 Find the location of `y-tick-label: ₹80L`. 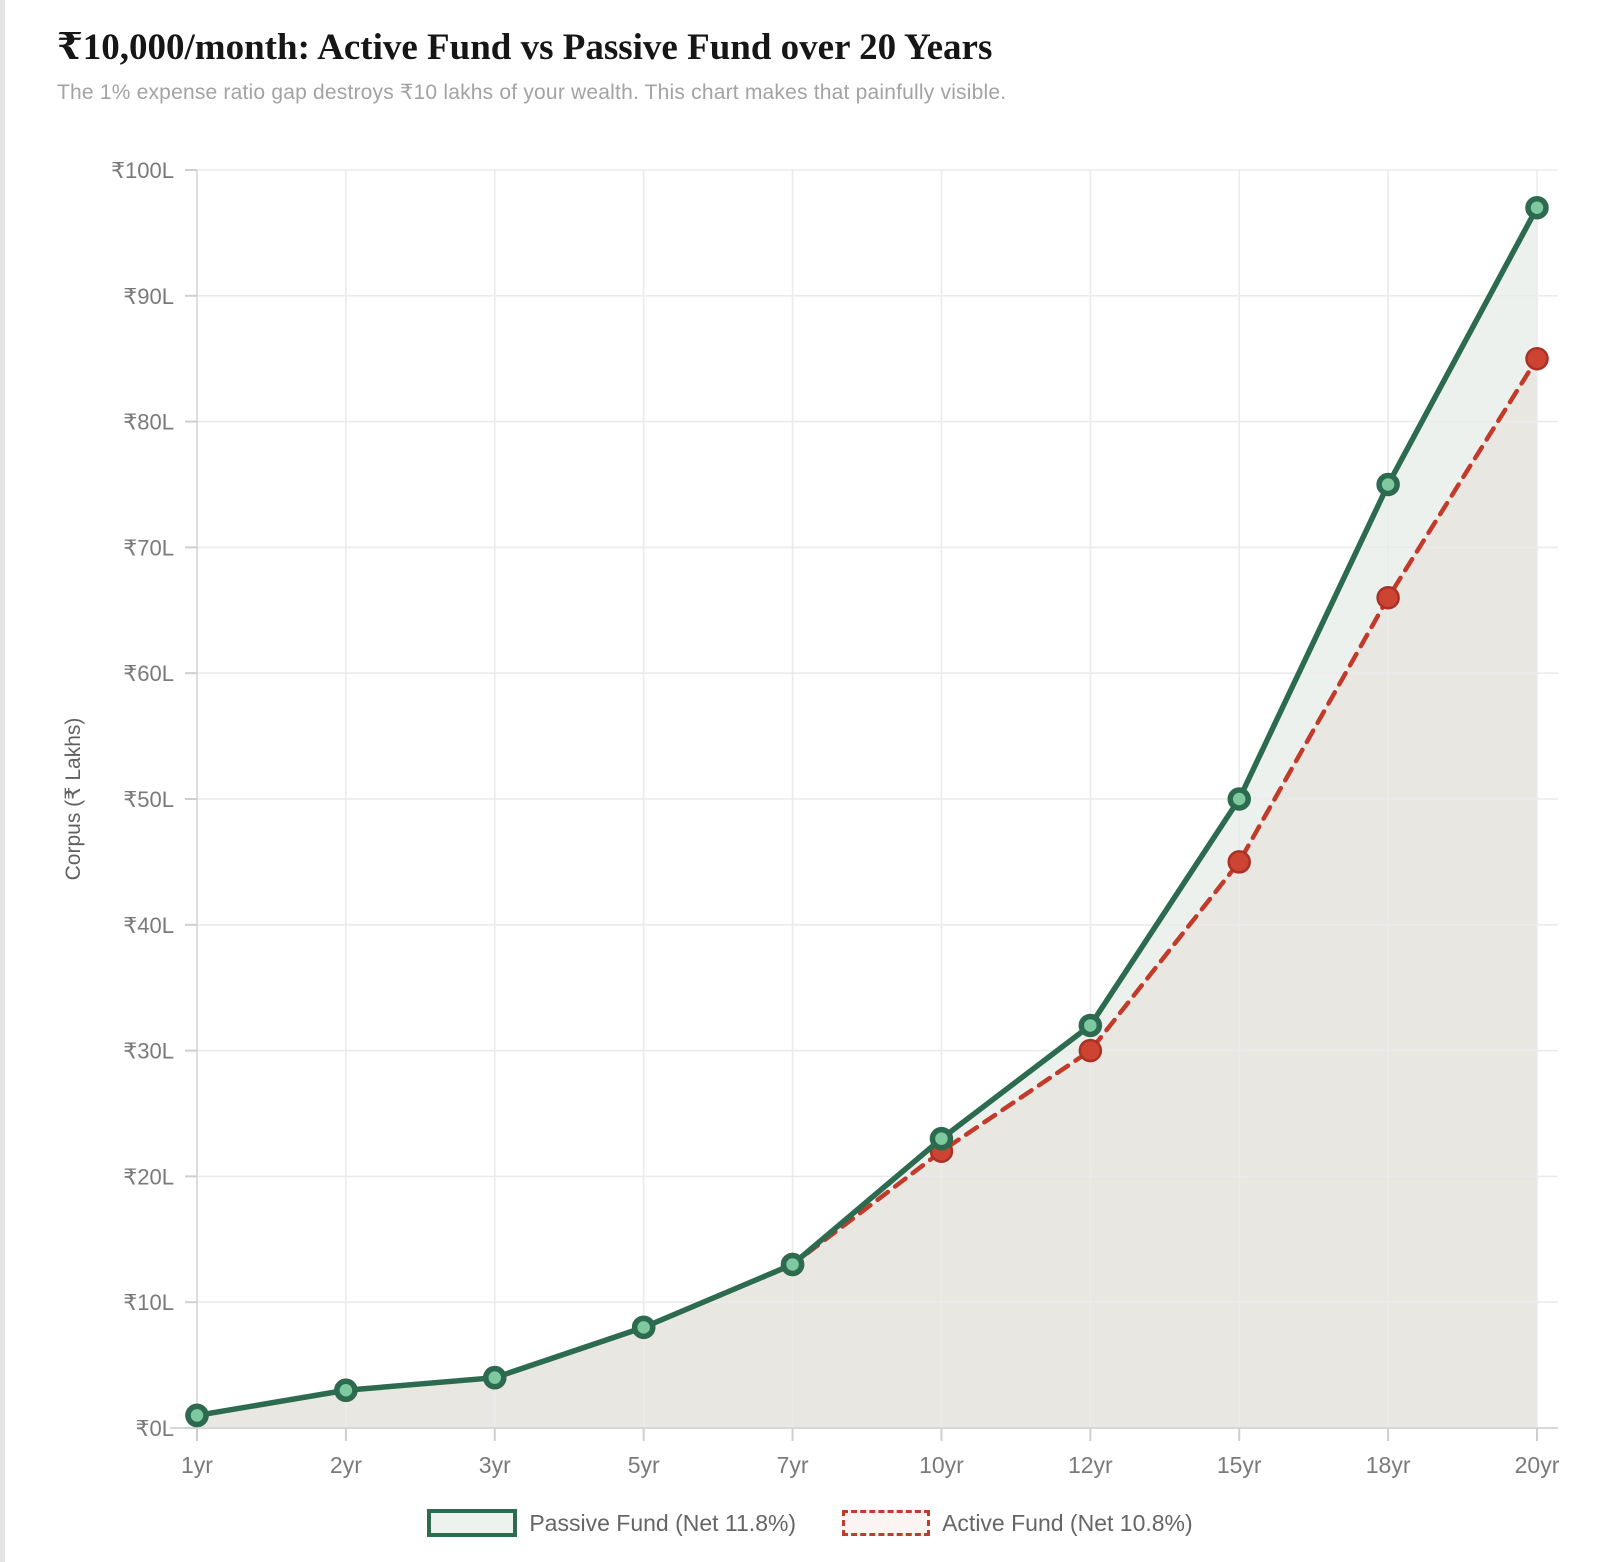

y-tick-label: ₹80L is located at coordinates (148, 422).